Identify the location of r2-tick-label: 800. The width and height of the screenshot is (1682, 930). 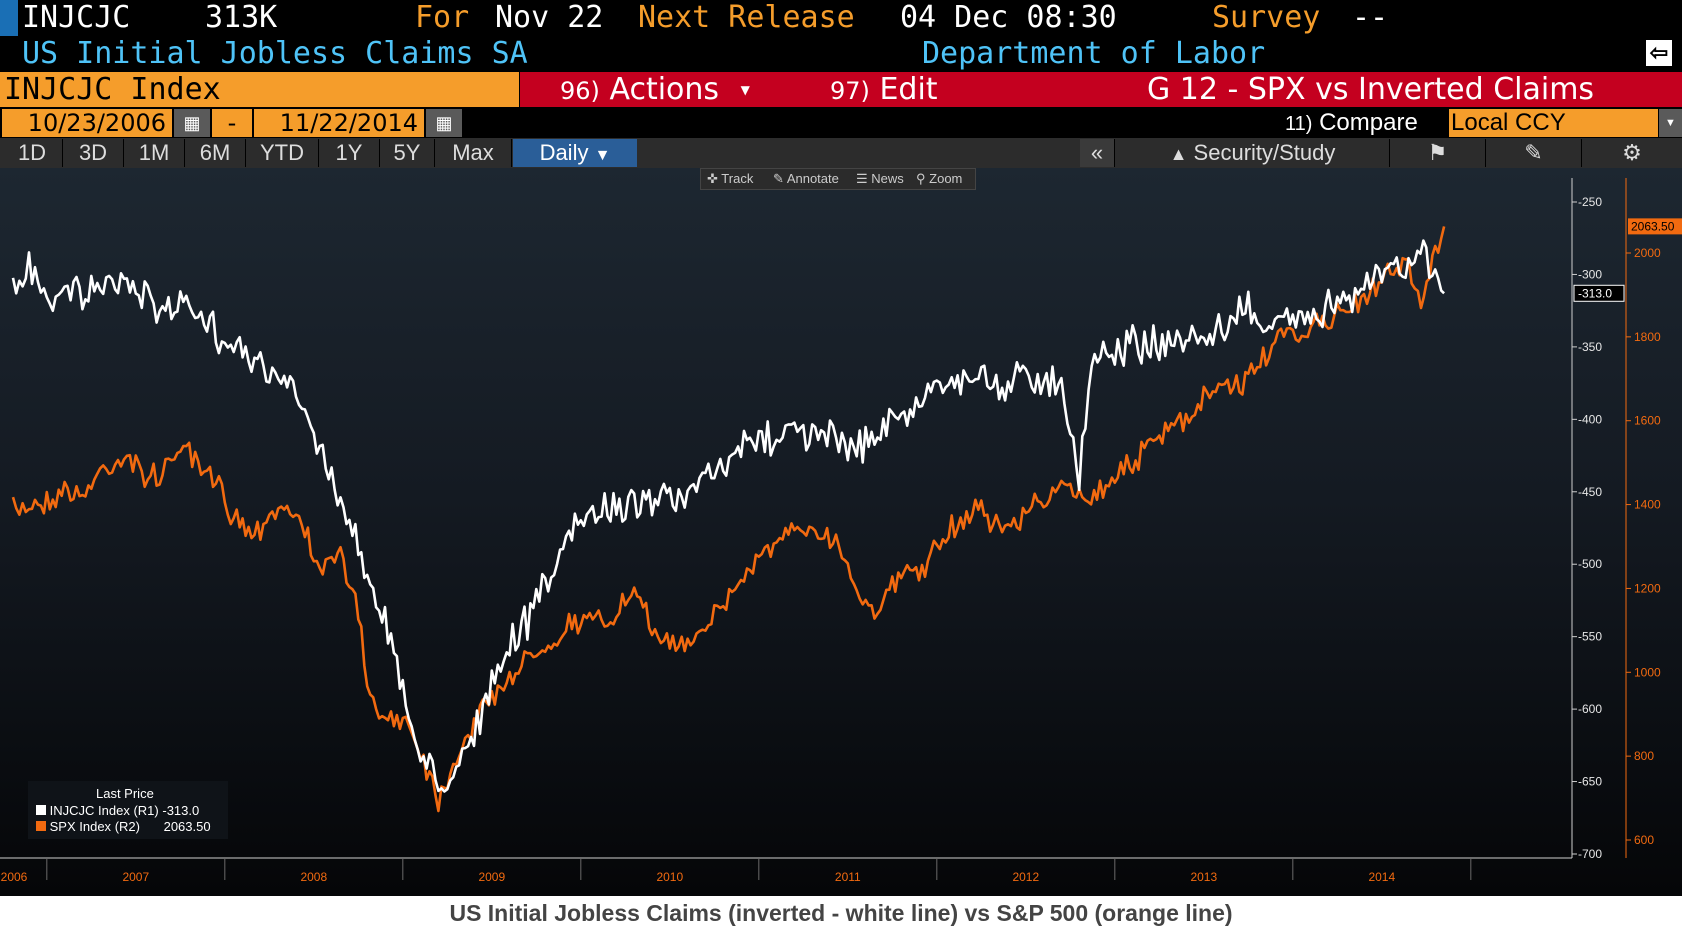
(1644, 756).